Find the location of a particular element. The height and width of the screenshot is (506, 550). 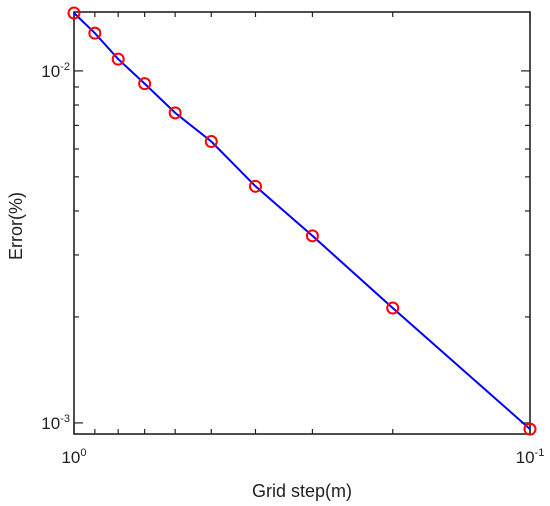

y-axis-label: Error(%) is located at coordinates (16, 226).